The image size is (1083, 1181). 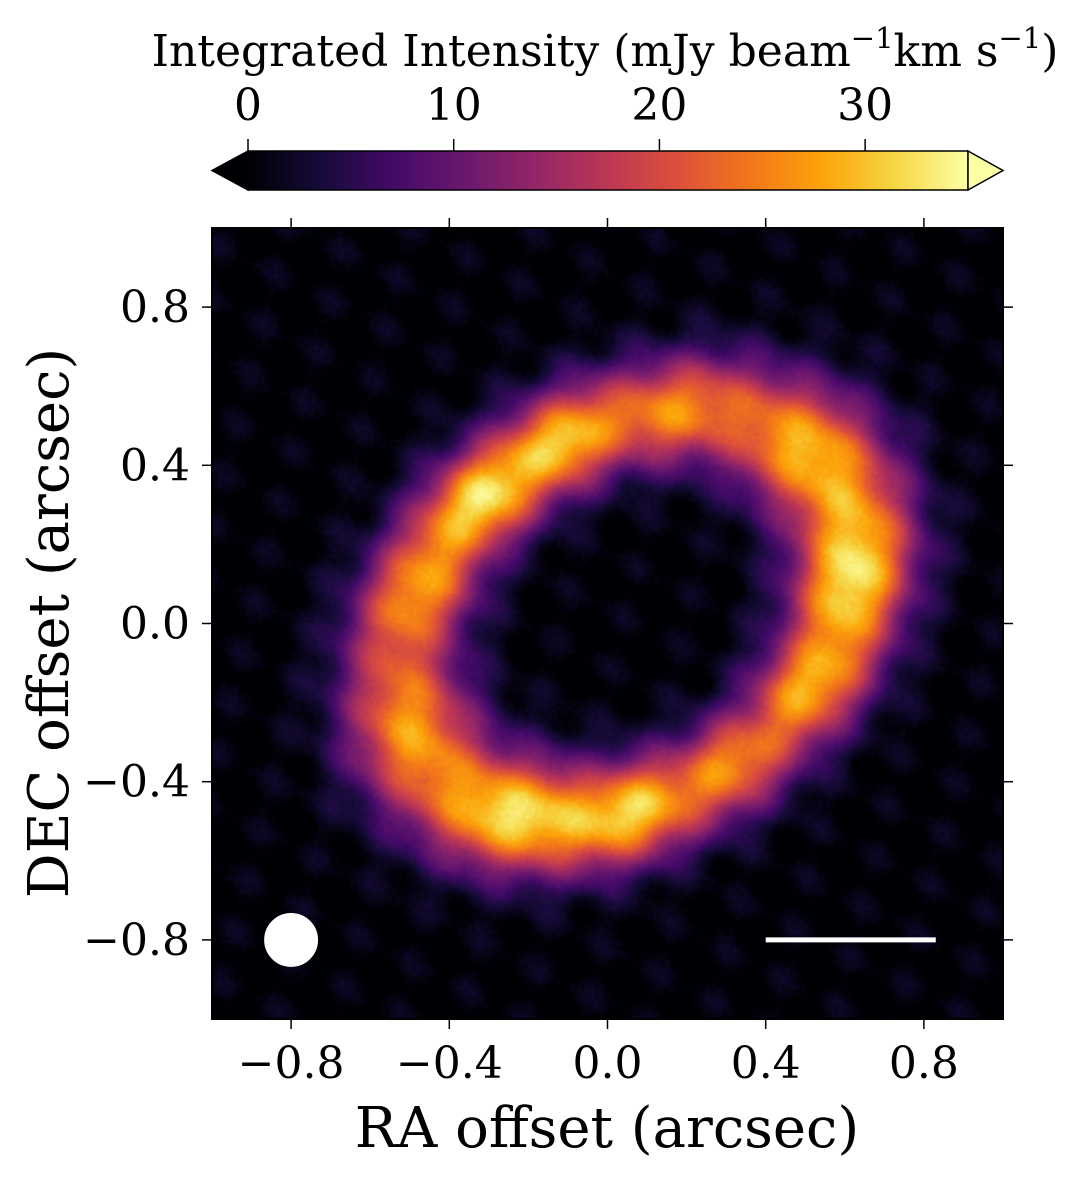 What do you see at coordinates (248, 105) in the screenshot?
I see `colorbar-tick-label: 0` at bounding box center [248, 105].